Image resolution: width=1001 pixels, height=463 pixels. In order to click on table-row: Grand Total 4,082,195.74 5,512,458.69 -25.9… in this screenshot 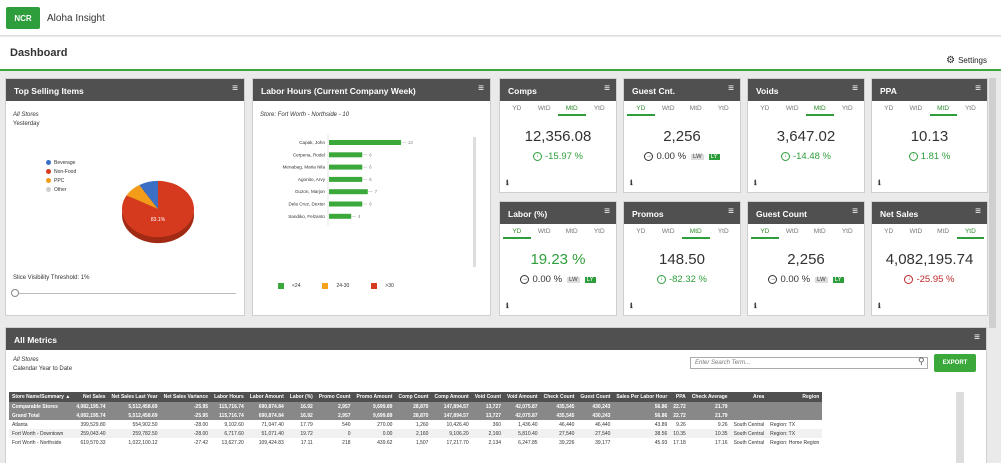, I will do `click(416, 415)`.